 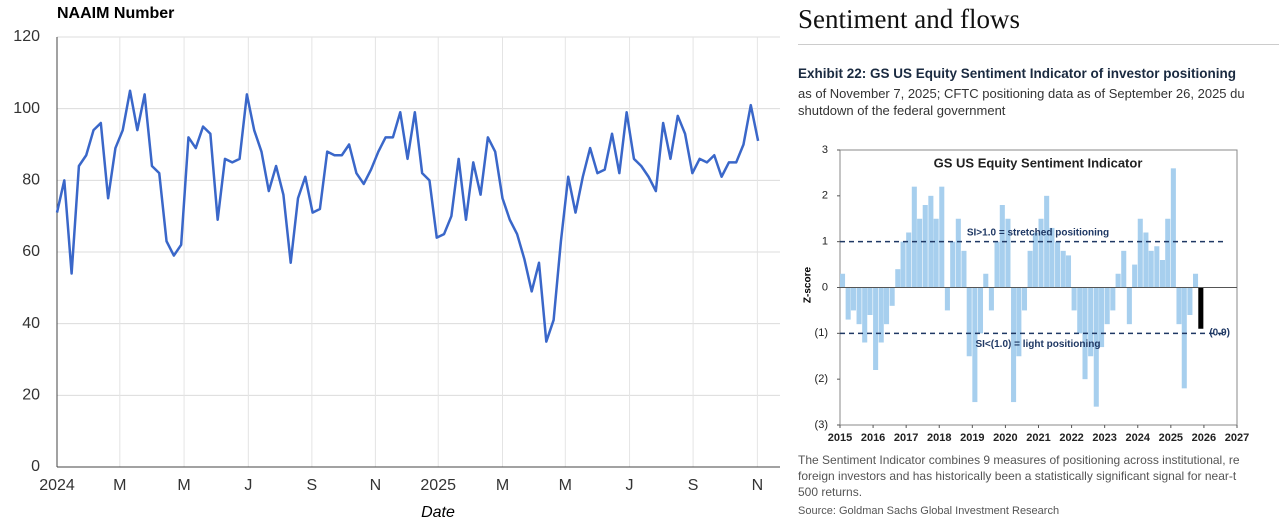 What do you see at coordinates (821, 379) in the screenshot?
I see `y-tick-label: (2)` at bounding box center [821, 379].